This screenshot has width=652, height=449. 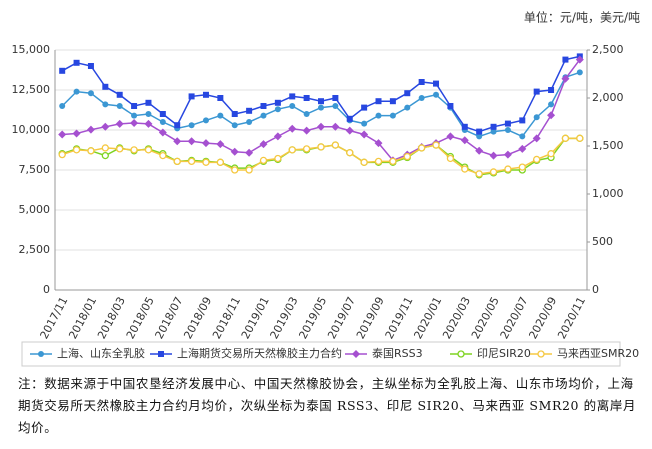 I want to click on x-tick-label: 2018/07, so click(x=169, y=318).